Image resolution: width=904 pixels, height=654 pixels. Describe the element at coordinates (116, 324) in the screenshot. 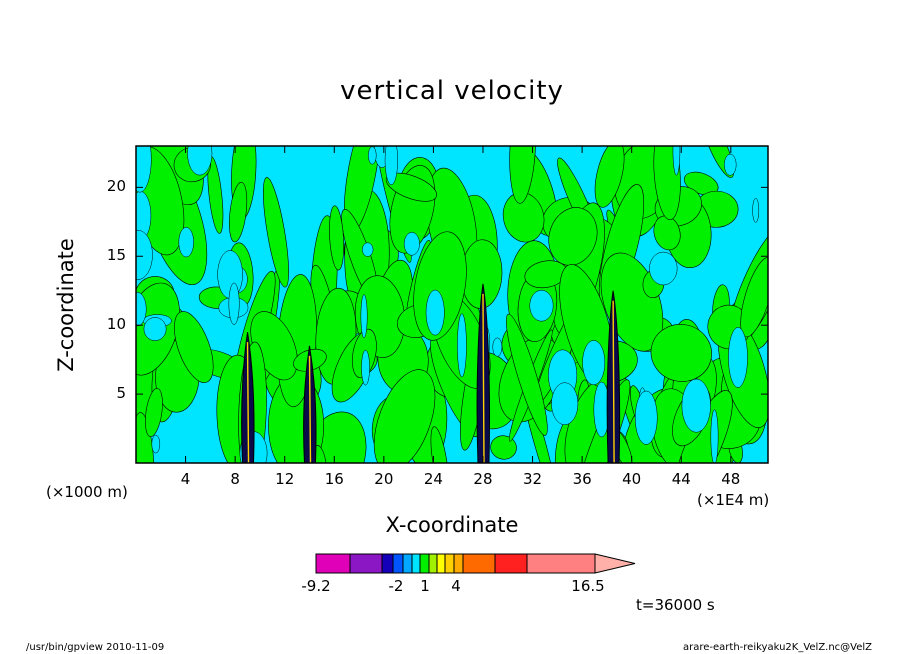

I see `y-tick-label: 10` at that location.